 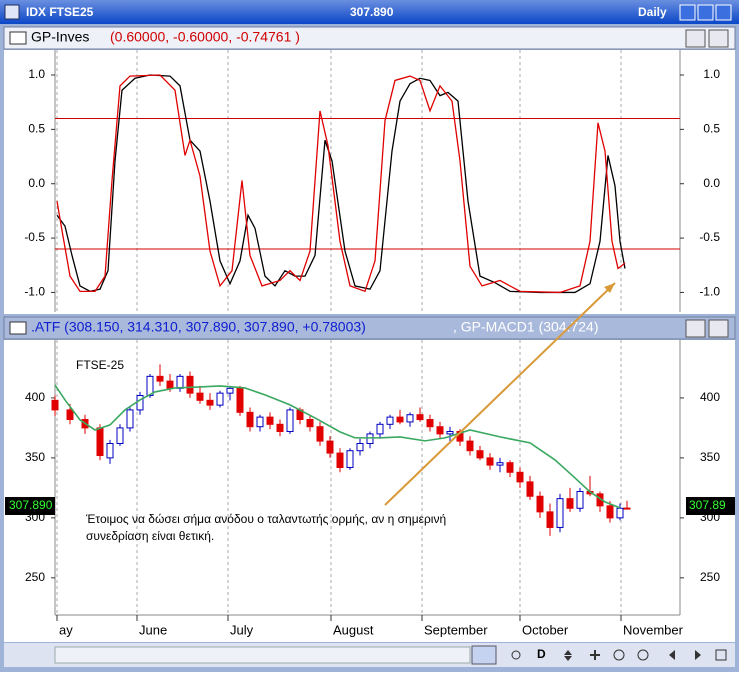 I want to click on scroll-thumb, so click(x=484, y=655).